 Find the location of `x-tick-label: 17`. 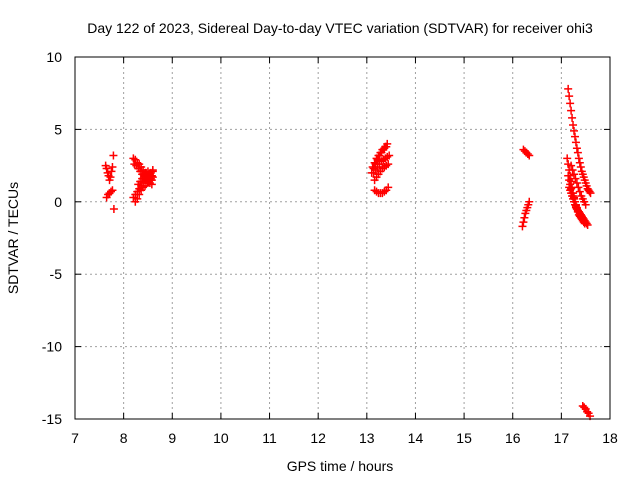

x-tick-label: 17 is located at coordinates (562, 438).